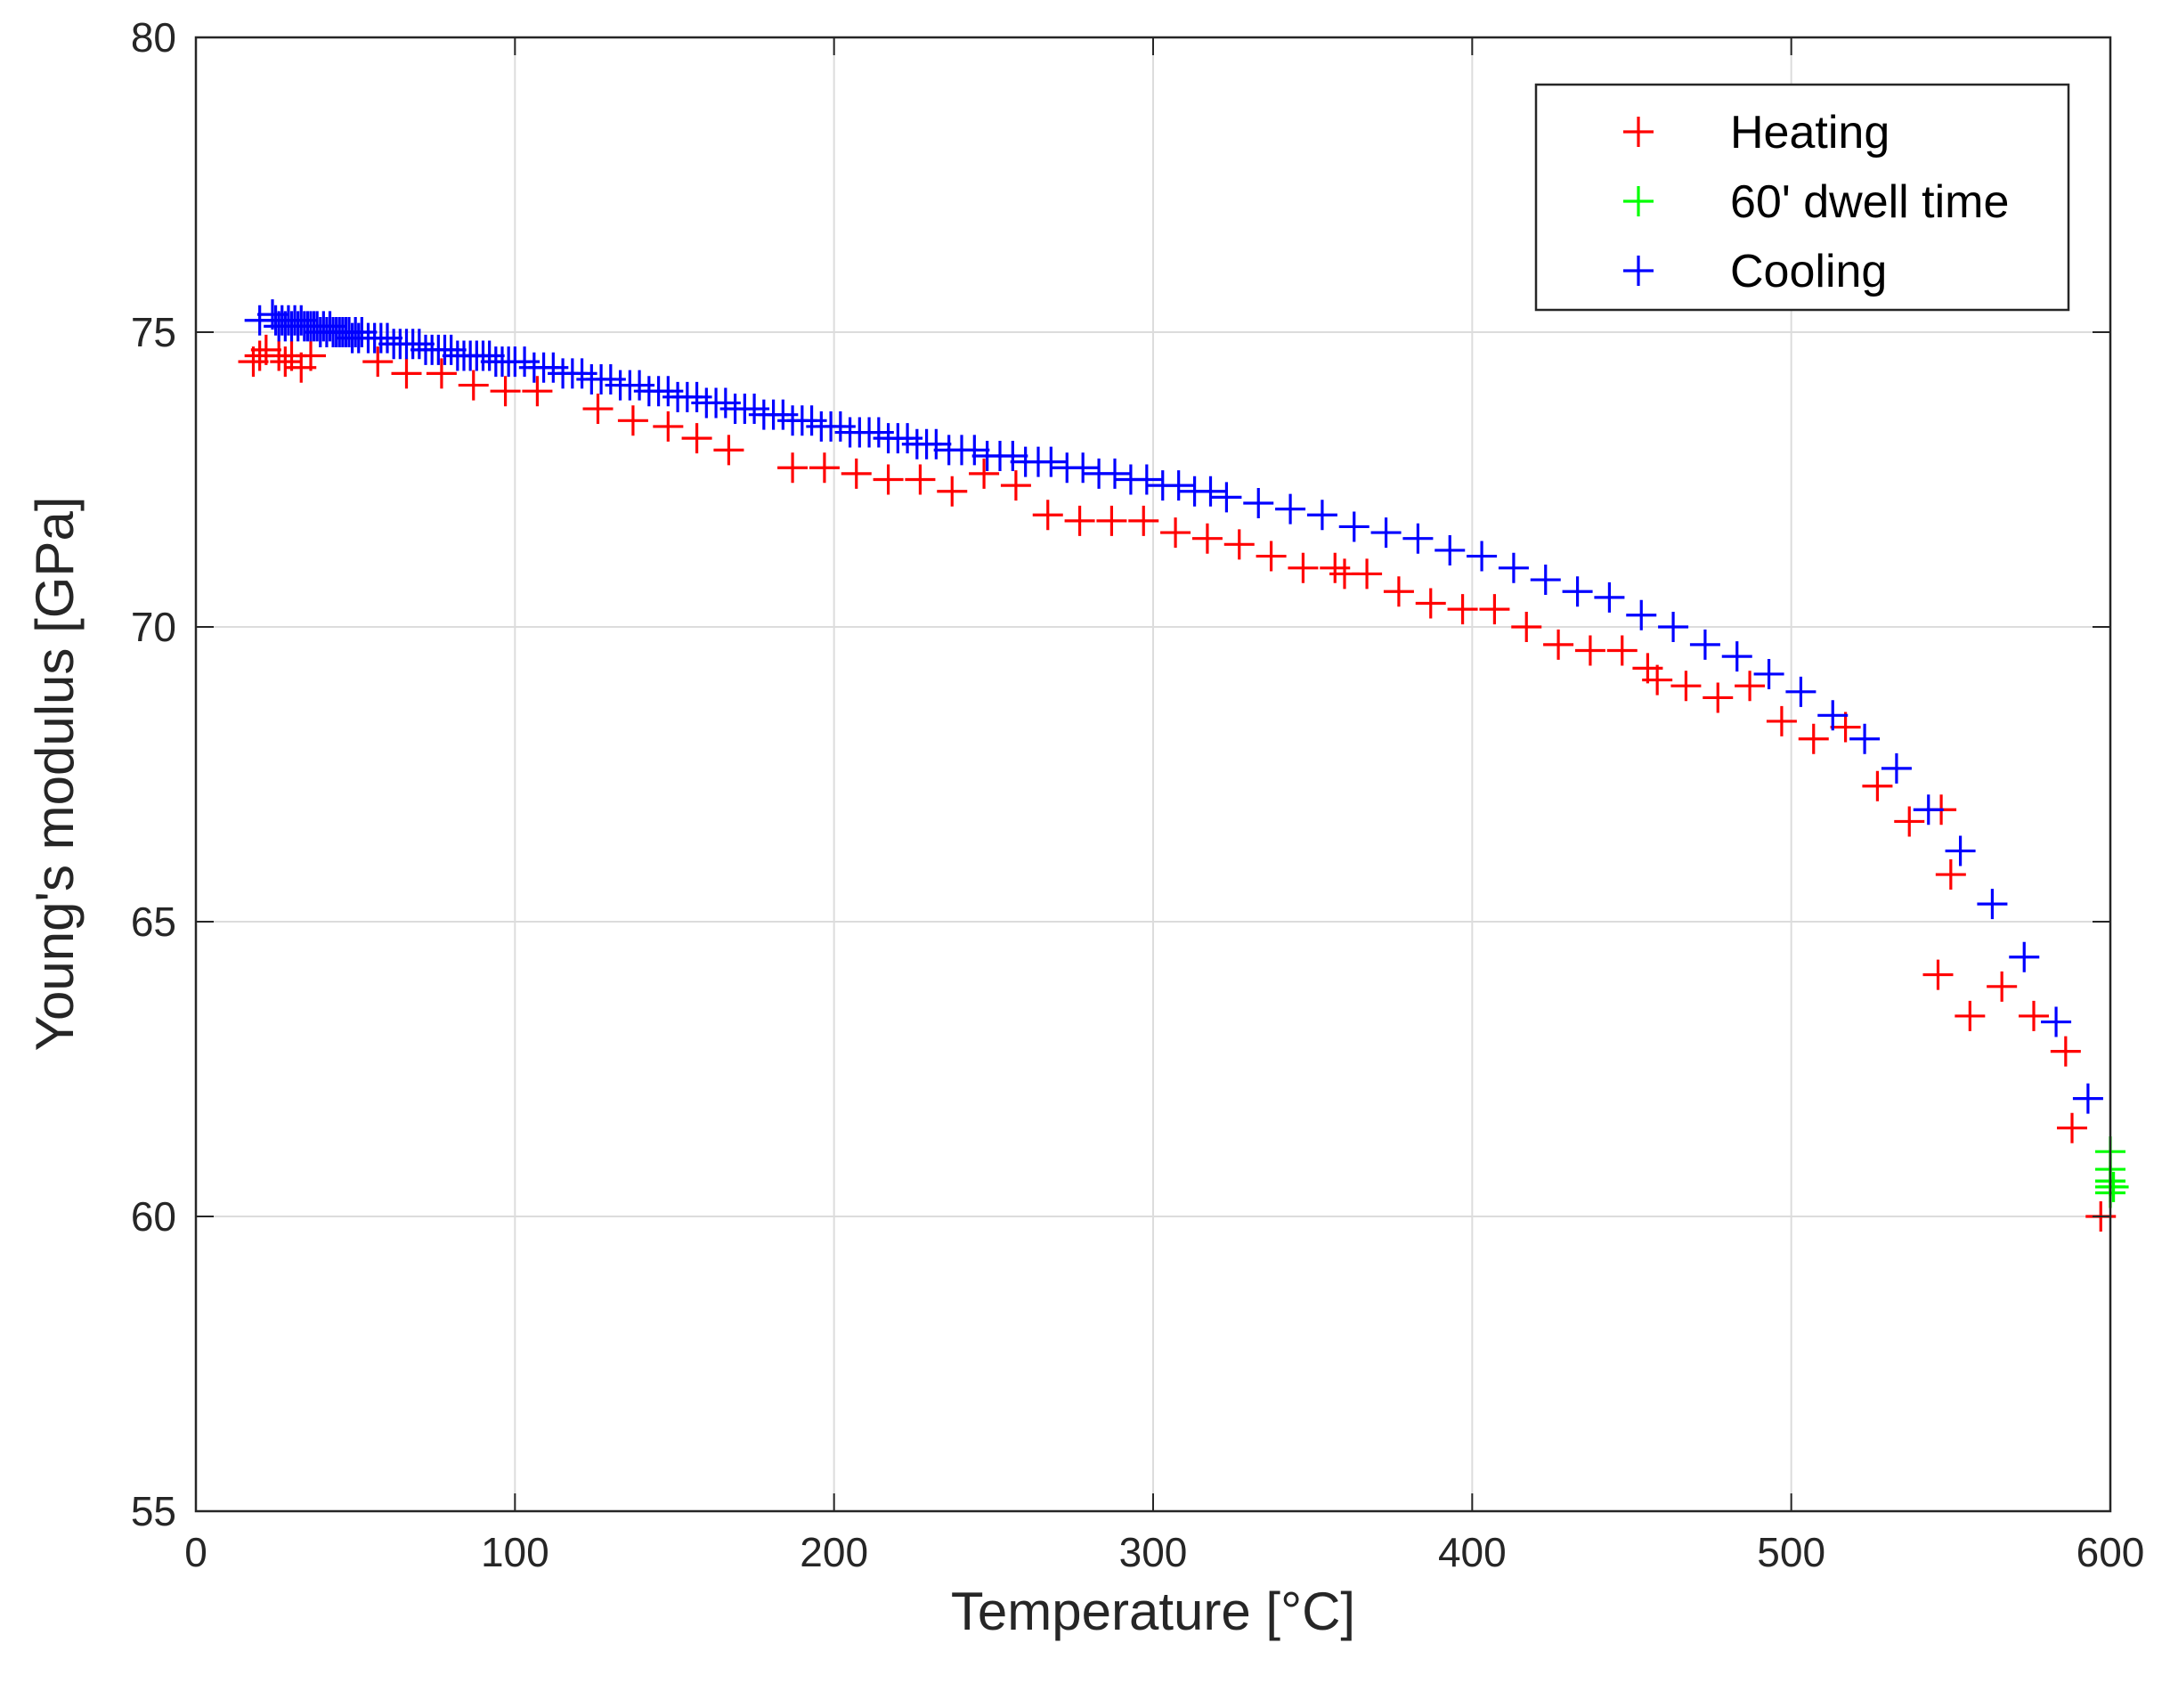  I want to click on x-tick-label: 0, so click(195, 1552).